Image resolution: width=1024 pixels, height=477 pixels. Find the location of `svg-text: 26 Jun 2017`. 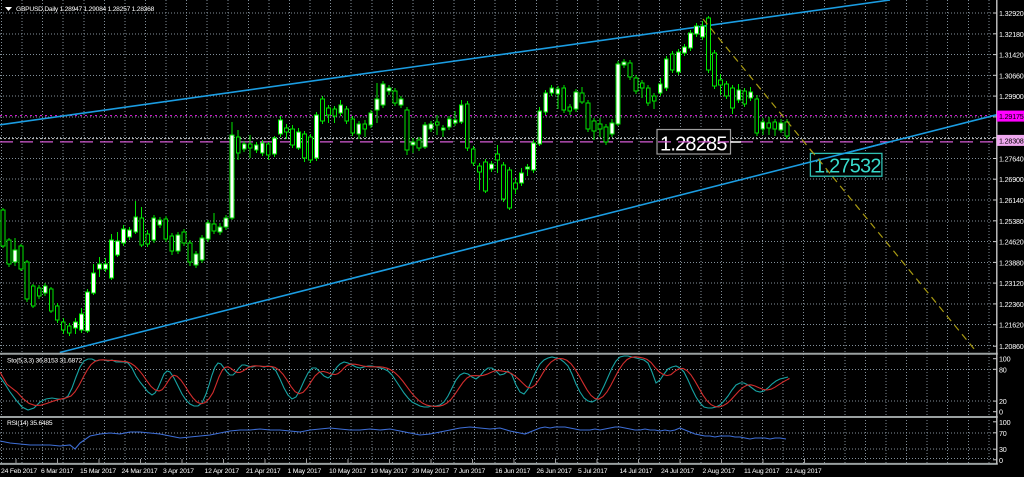

svg-text: 26 Jun 2017 is located at coordinates (555, 471).